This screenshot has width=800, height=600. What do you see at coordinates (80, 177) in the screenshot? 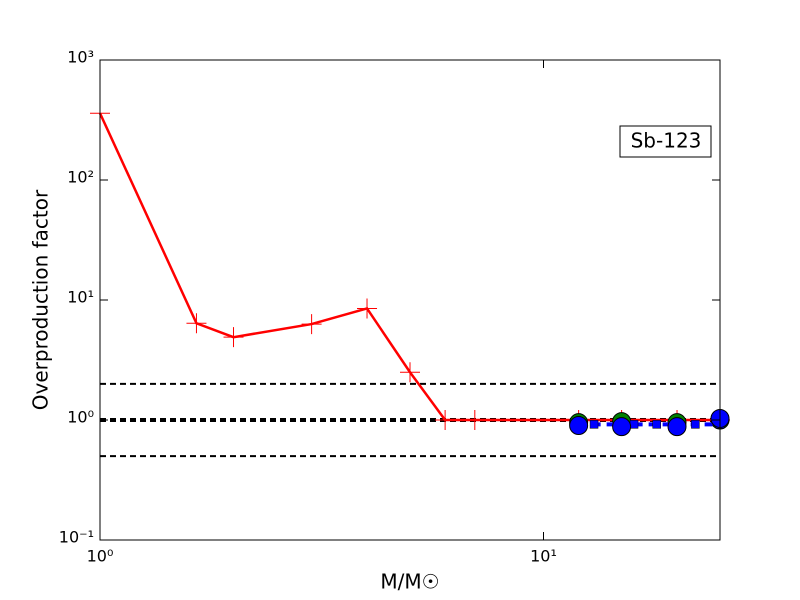
I see `y-tick-label: 10²` at bounding box center [80, 177].